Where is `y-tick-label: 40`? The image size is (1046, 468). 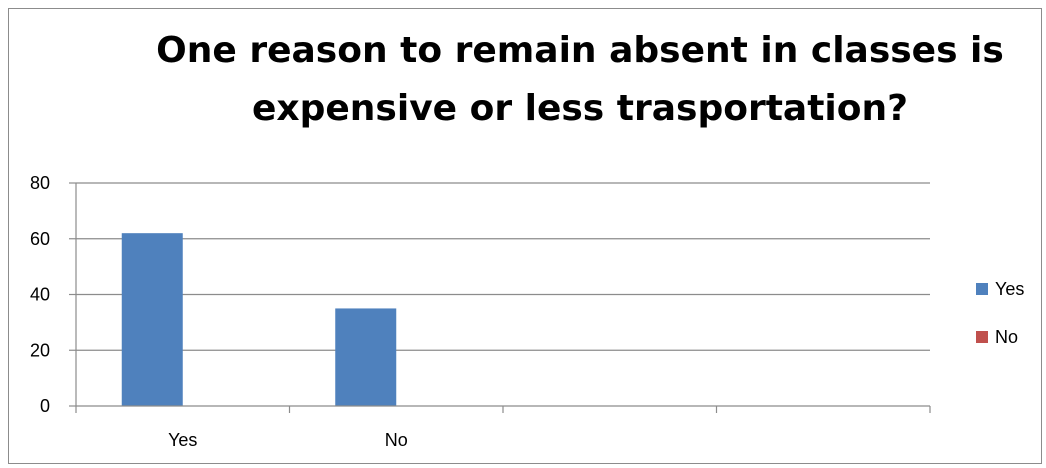 y-tick-label: 40 is located at coordinates (40, 295).